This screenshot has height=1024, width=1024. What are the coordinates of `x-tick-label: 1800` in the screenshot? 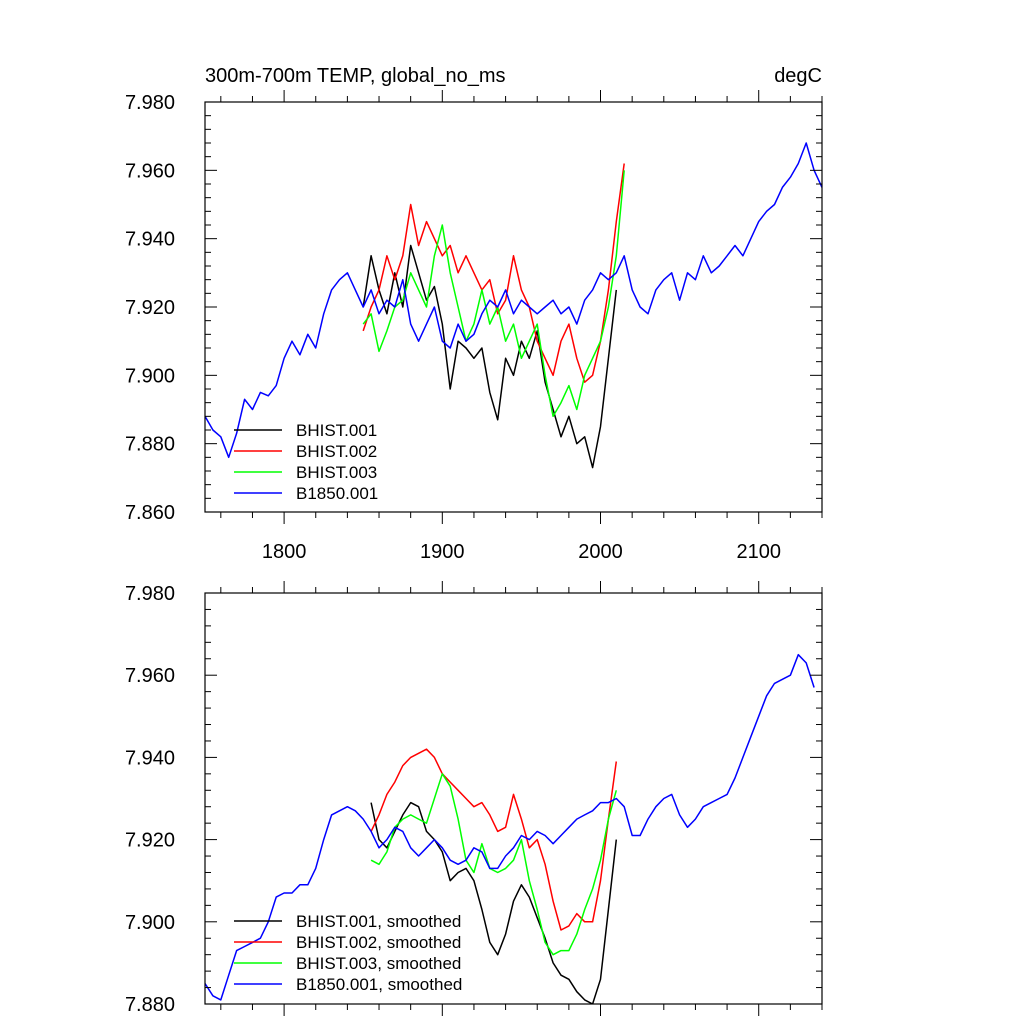 It's located at (284, 552).